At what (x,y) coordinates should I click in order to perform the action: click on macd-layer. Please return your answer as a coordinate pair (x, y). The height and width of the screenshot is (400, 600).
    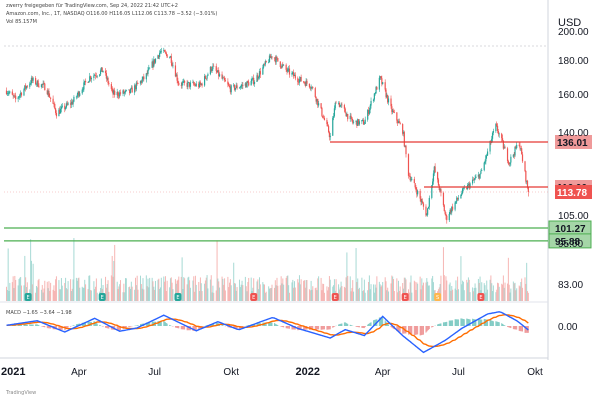
    Looking at the image, I should click on (267, 332).